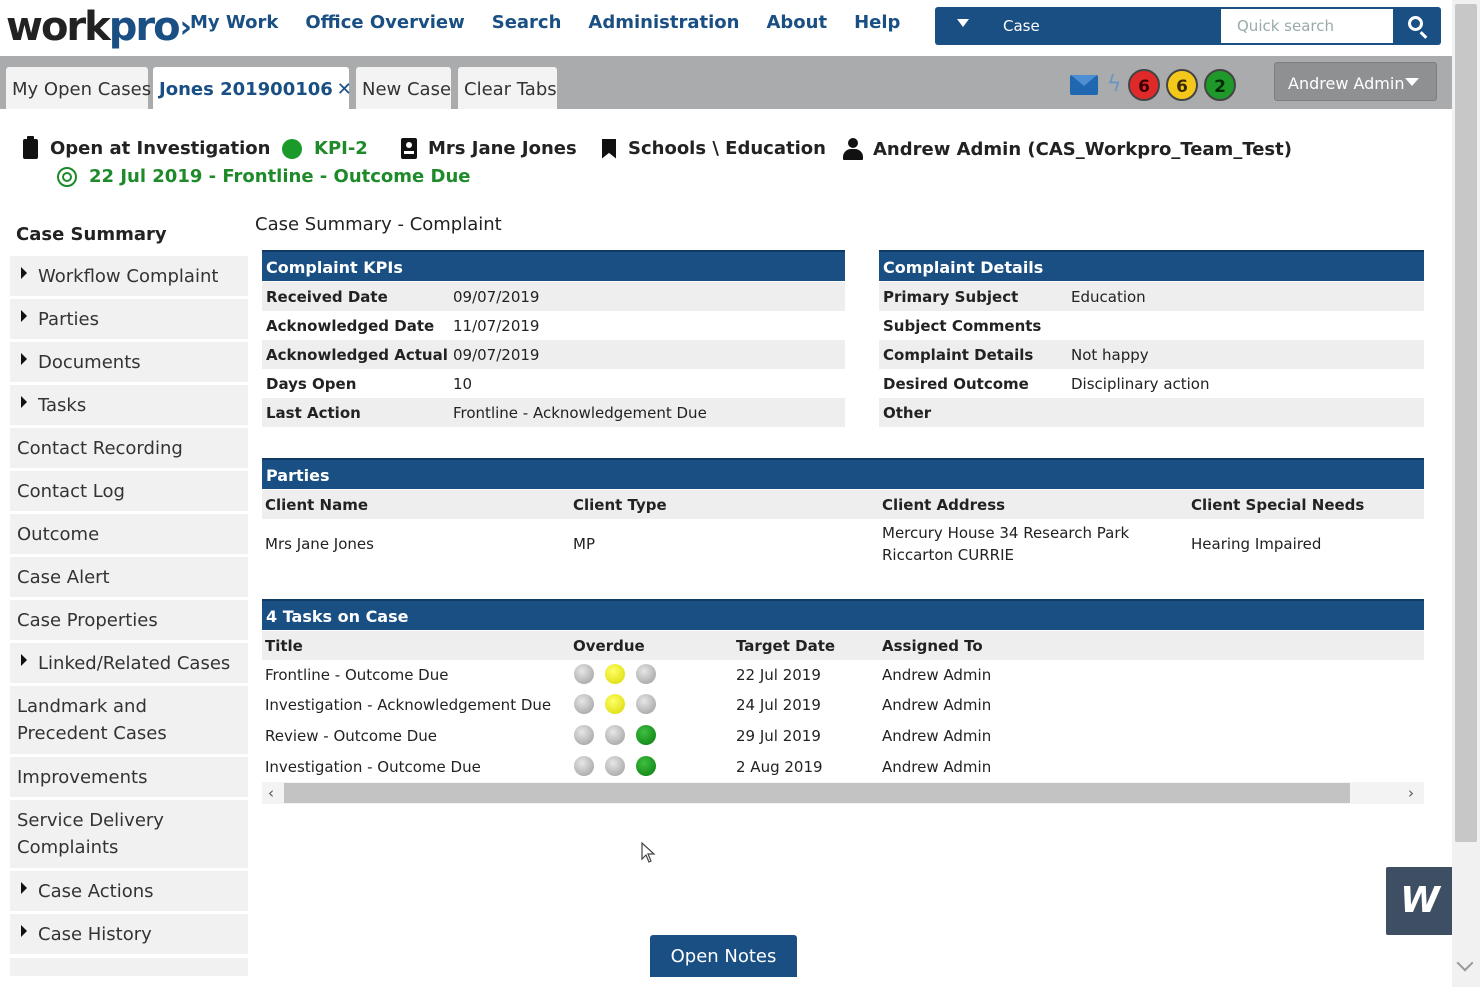  What do you see at coordinates (408, 705) in the screenshot?
I see `task-title: Investigation - Acknowledgement Due` at bounding box center [408, 705].